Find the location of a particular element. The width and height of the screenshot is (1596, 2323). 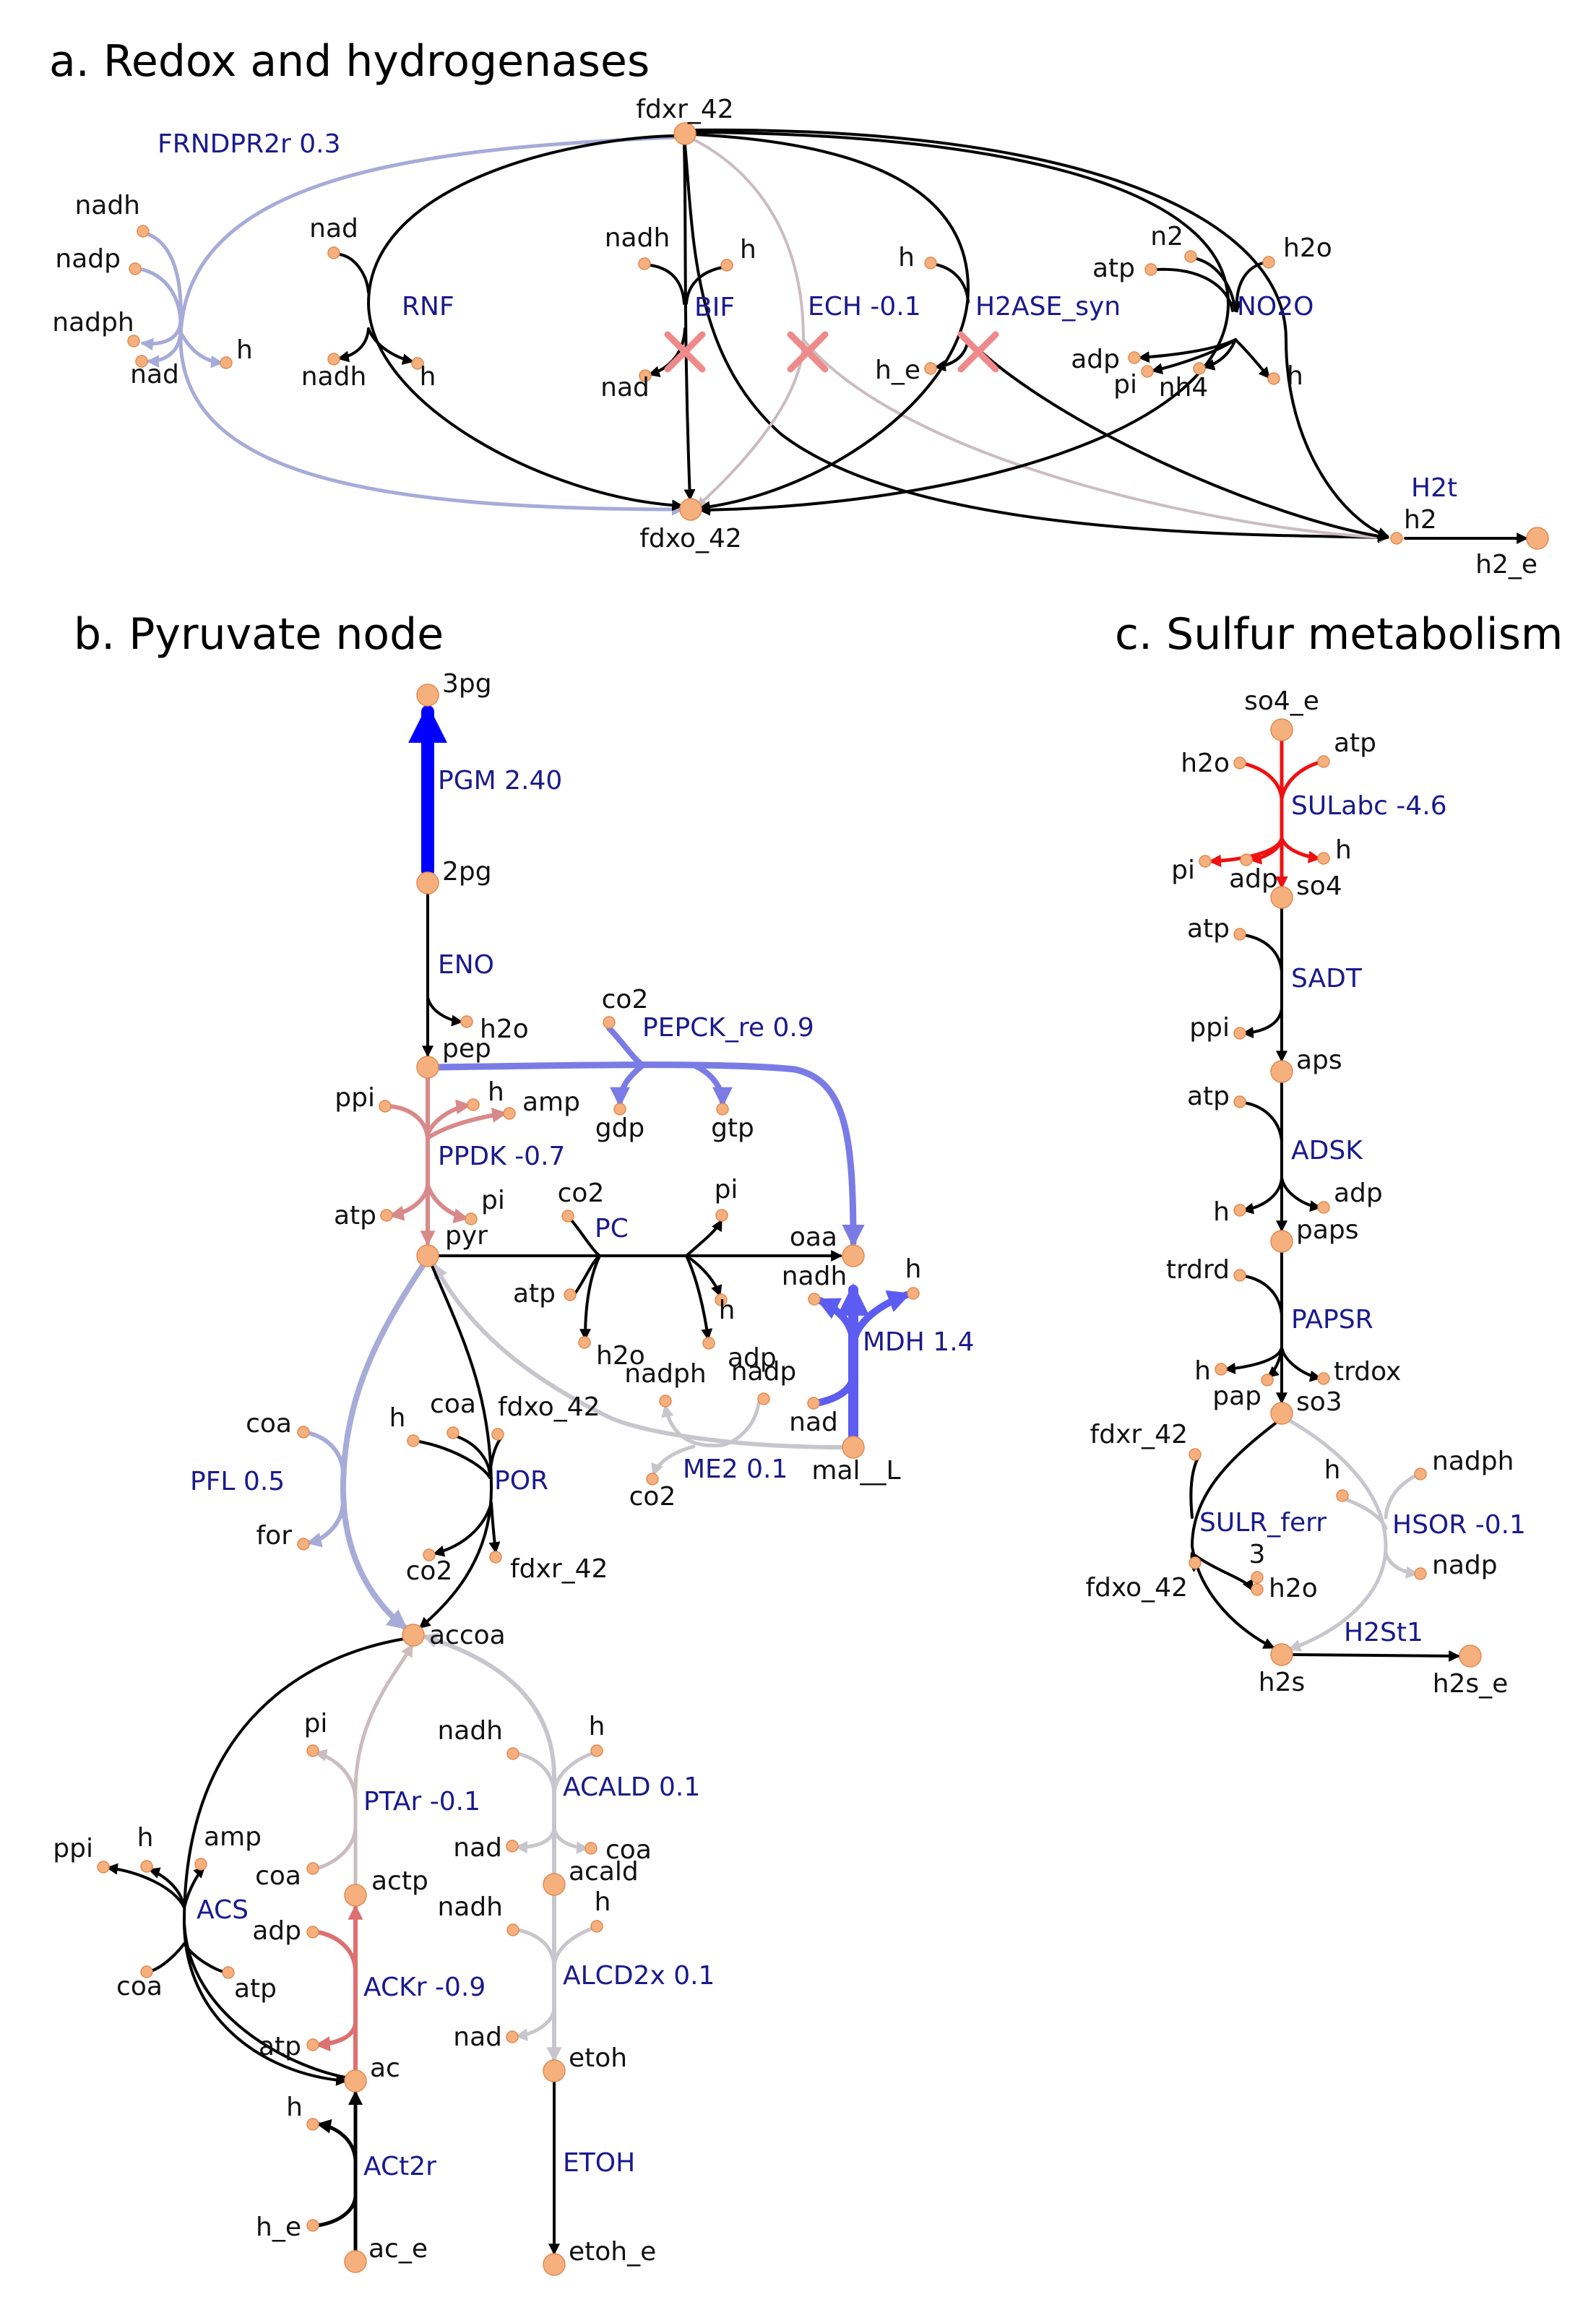

reaction-label-me2: ME2 0.1 is located at coordinates (735, 1469).